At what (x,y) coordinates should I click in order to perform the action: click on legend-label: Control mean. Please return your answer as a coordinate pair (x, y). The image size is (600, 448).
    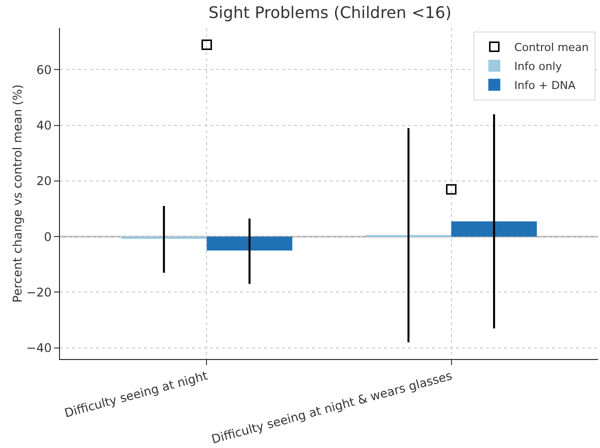
    Looking at the image, I should click on (551, 47).